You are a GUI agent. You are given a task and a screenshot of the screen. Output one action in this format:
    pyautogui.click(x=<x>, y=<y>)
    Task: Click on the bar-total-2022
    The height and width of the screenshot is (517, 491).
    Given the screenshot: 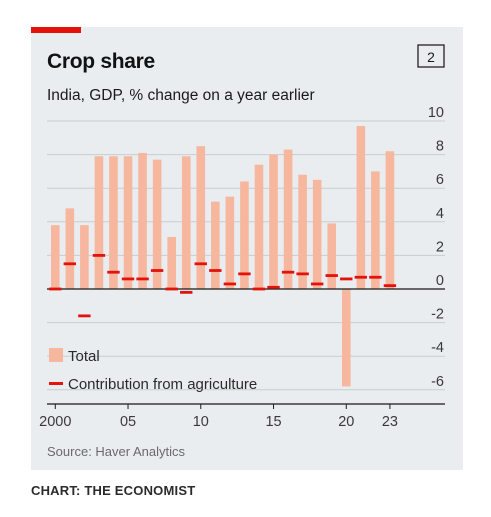 What is the action you would take?
    pyautogui.click(x=375, y=230)
    